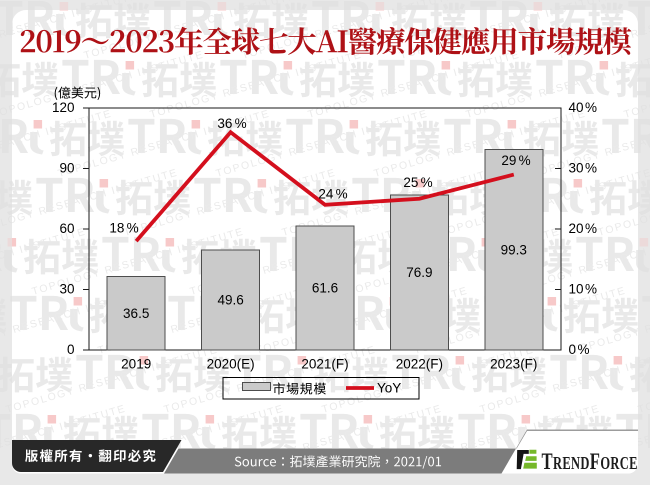 This screenshot has height=485, width=650. I want to click on svg-text: 60, so click(66, 228).